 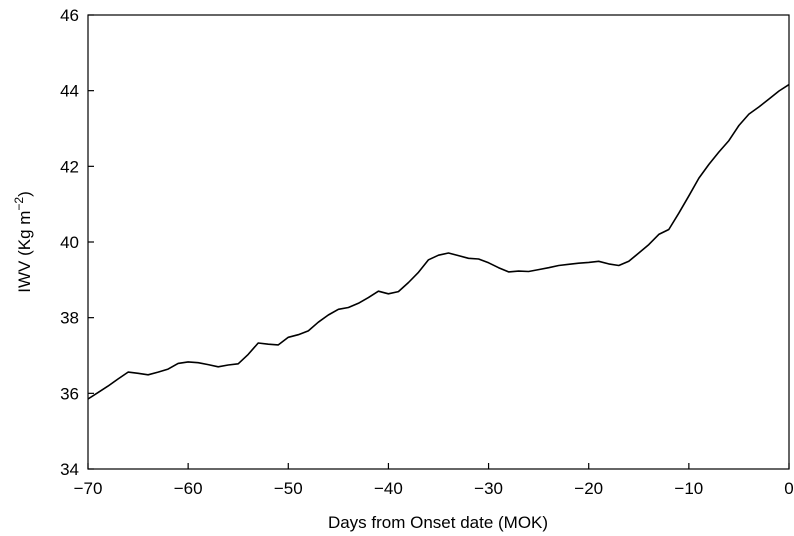 What do you see at coordinates (24, 194) in the screenshot?
I see `y-axis-title-close: )` at bounding box center [24, 194].